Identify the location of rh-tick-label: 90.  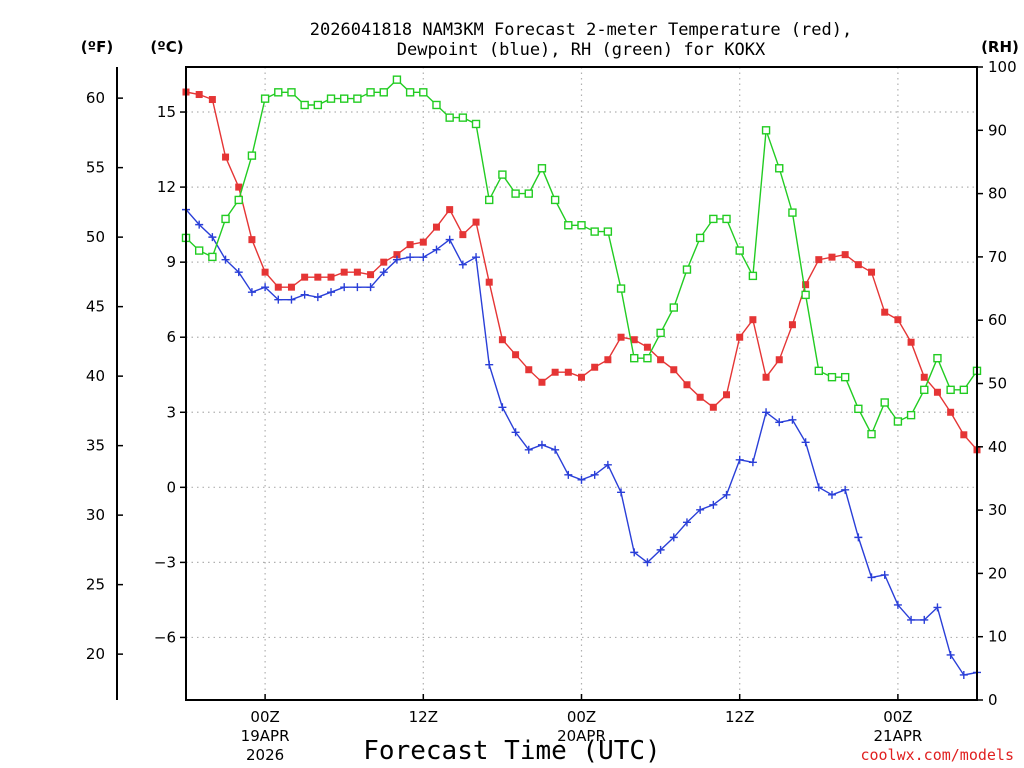
(997, 130).